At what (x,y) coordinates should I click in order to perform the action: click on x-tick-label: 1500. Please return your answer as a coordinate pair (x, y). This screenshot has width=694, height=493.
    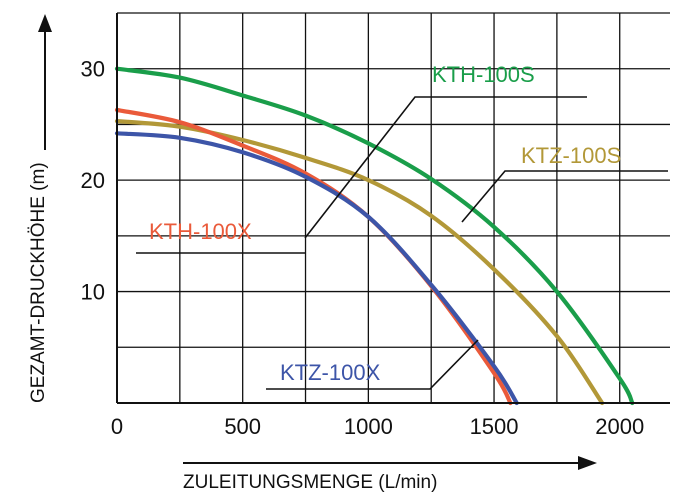
    Looking at the image, I should click on (494, 426).